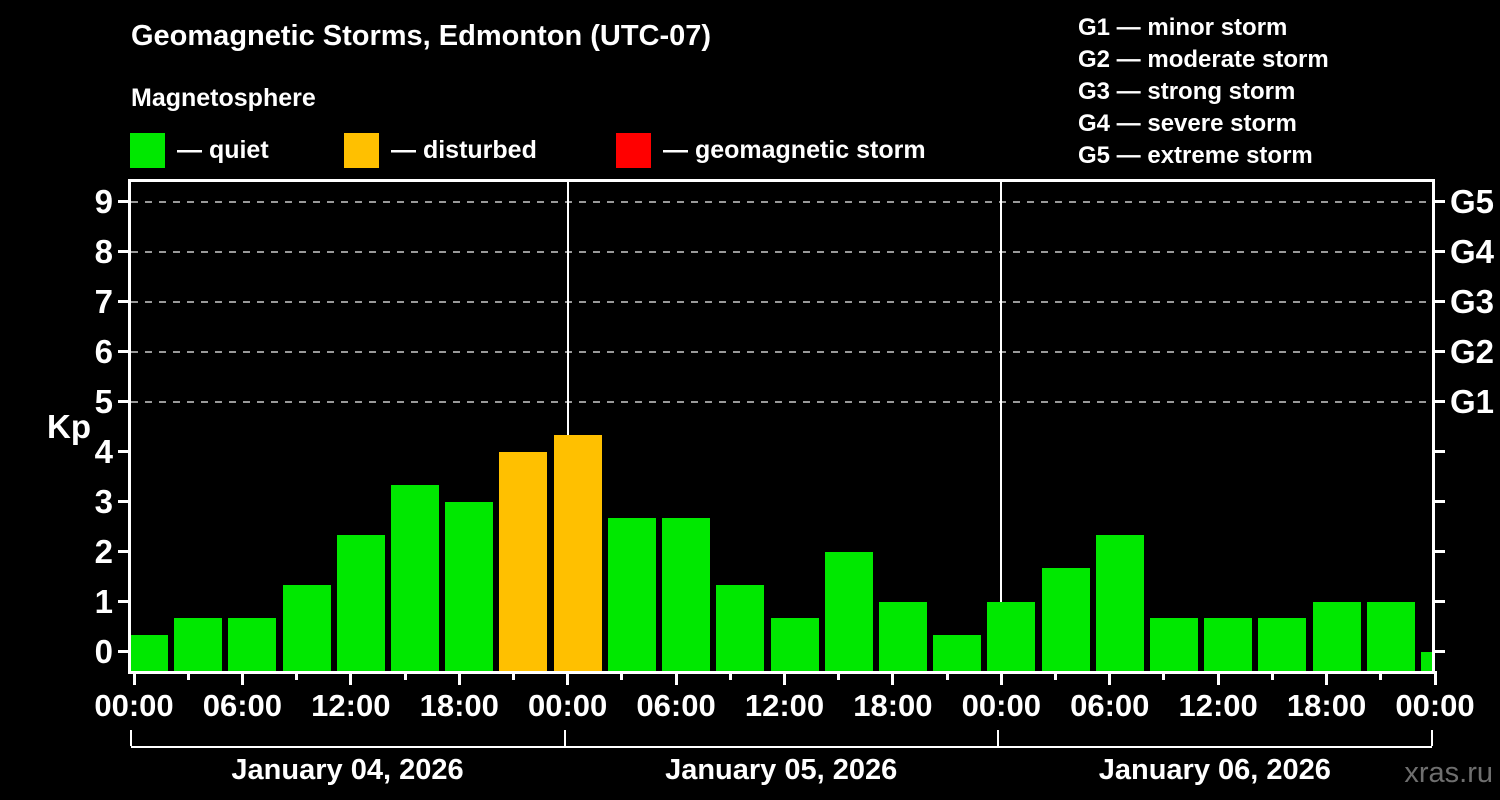 This screenshot has height=800, width=1500. Describe the element at coordinates (223, 150) in the screenshot. I see `legend-label-quiet: — quiet` at that location.